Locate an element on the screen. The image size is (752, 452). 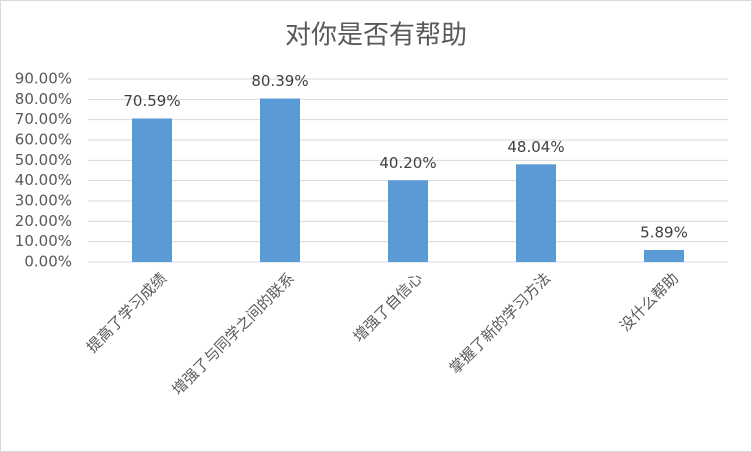
y-tick-label: 80.00% is located at coordinates (43, 99).